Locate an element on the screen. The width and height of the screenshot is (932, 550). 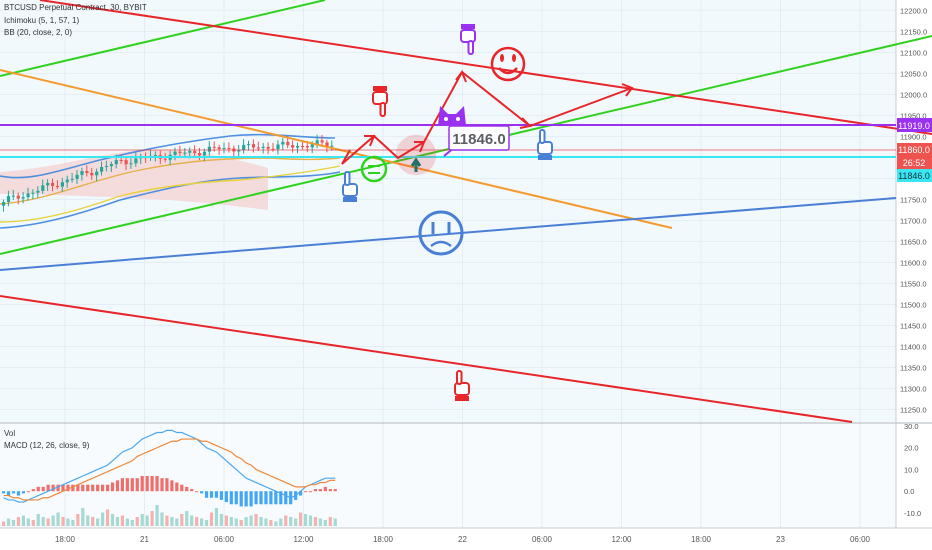
price-tick-label: 12050.0 is located at coordinates (913, 73).